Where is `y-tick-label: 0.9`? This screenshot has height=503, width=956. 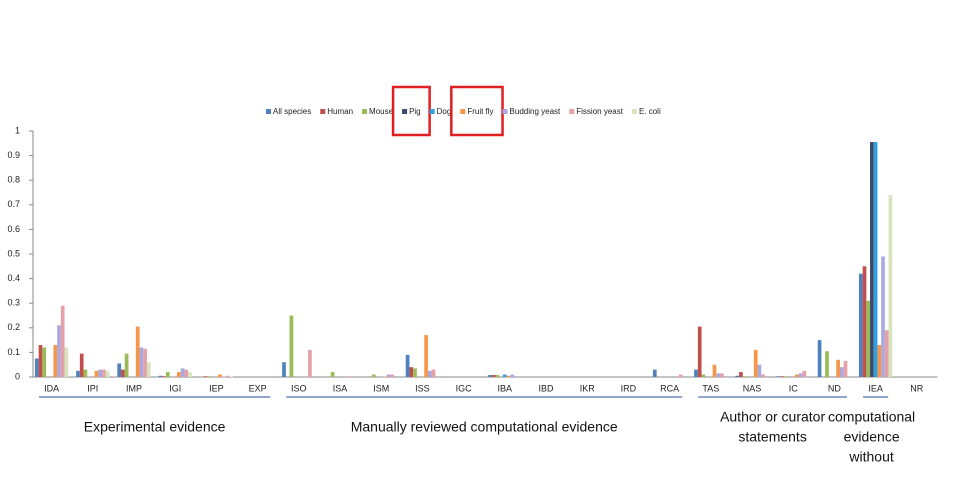 y-tick-label: 0.9 is located at coordinates (13, 155).